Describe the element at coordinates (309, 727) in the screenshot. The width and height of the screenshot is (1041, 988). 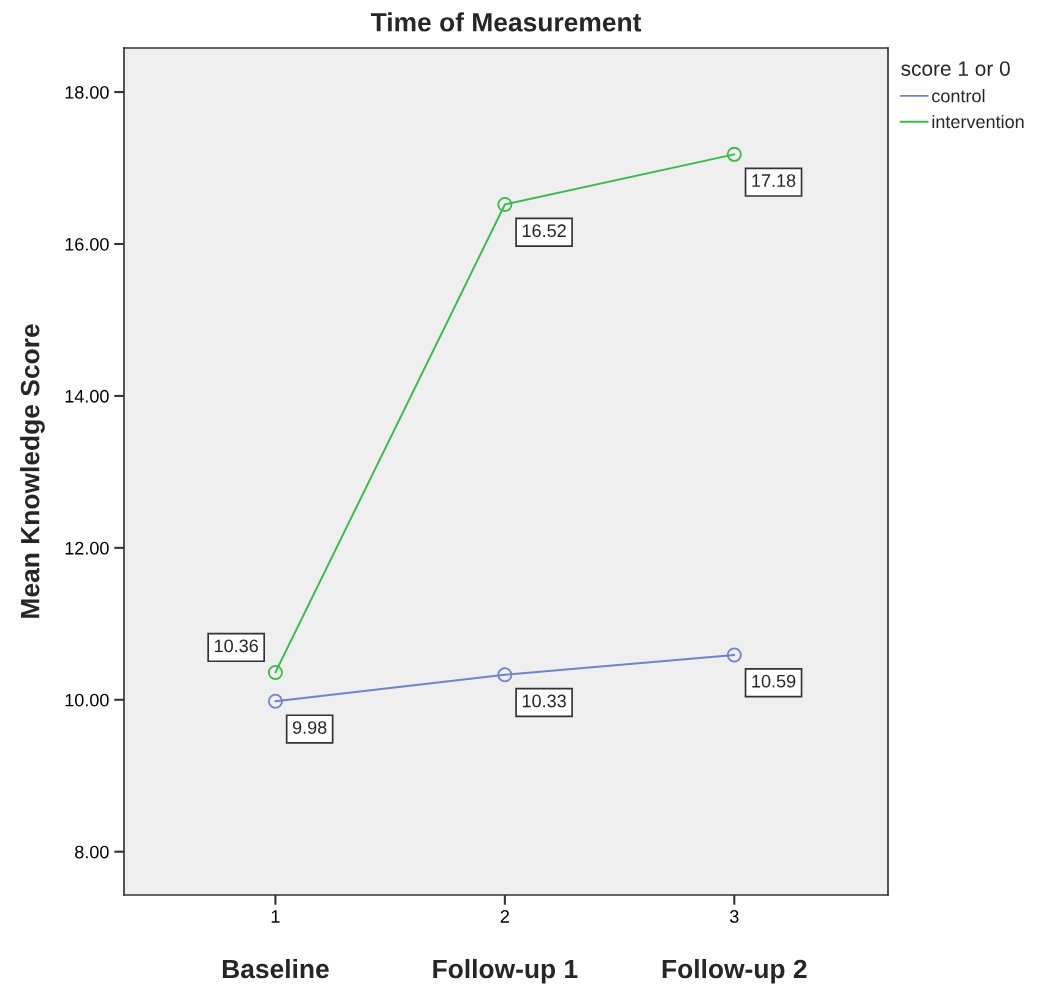
I see `data-label: 9.98` at that location.